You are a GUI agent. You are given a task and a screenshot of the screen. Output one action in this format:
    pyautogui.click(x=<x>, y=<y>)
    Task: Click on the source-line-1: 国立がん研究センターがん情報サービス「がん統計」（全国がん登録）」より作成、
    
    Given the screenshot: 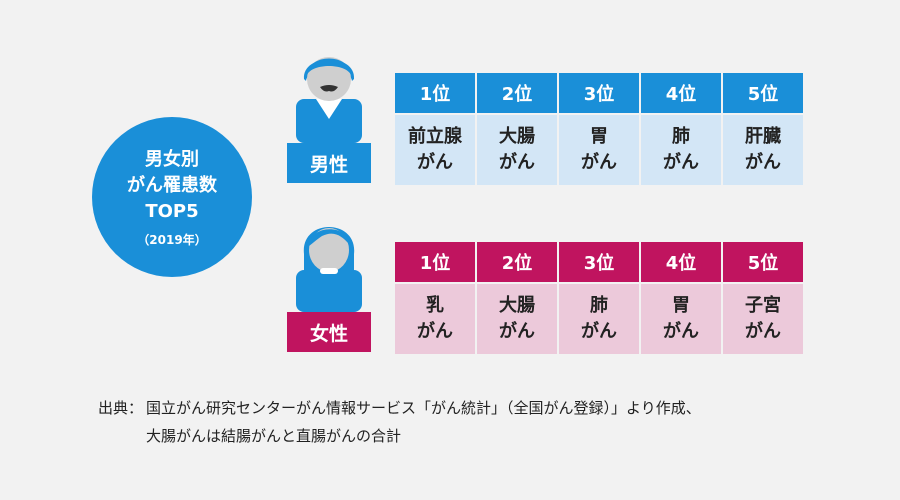 What is the action you would take?
    pyautogui.click(x=423, y=408)
    